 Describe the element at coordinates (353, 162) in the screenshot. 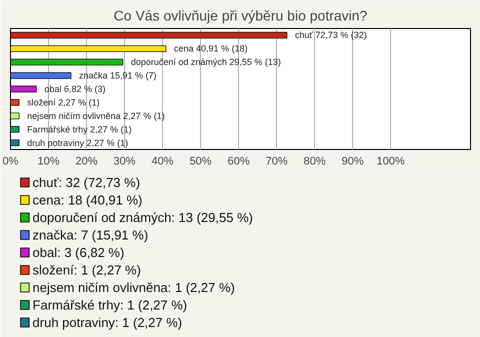

I see `x-tick-label: 90%` at that location.